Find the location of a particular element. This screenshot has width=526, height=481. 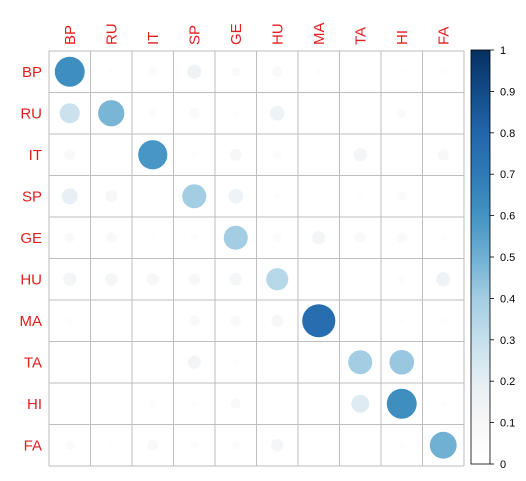

cell-circle-it-hu is located at coordinates (277, 154).